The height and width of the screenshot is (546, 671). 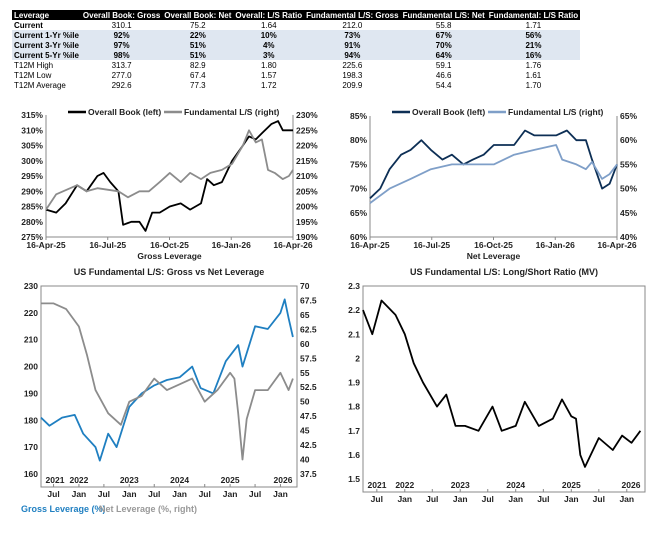 What do you see at coordinates (121, 25) in the screenshot?
I see `table-cell: 310.1` at bounding box center [121, 25].